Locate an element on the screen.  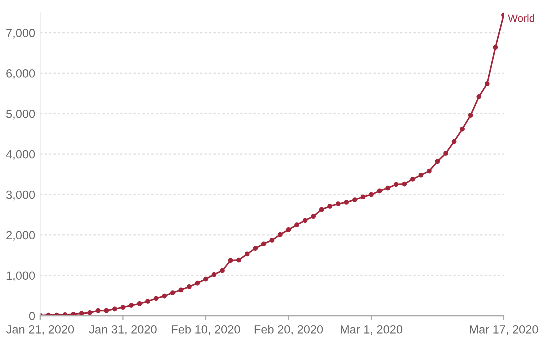
x-tick-label: Jan 21, 2020 is located at coordinates (40, 330).